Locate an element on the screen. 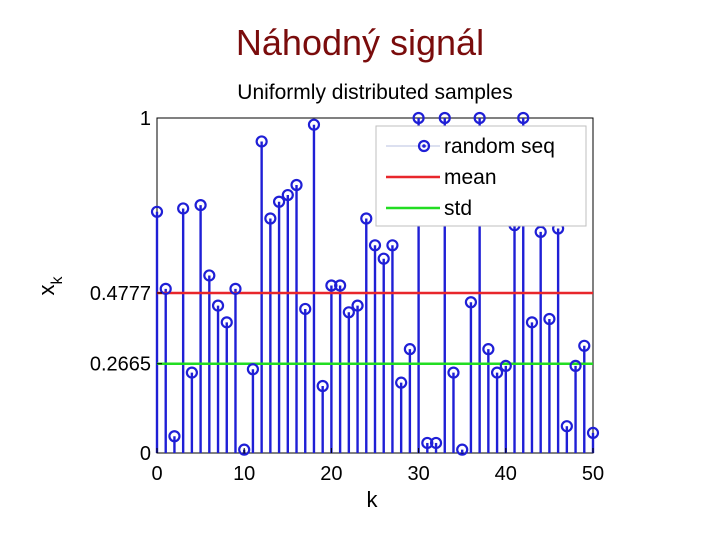  y-ticks: 0 0.2665 0.4777 1 is located at coordinates (126, 286).